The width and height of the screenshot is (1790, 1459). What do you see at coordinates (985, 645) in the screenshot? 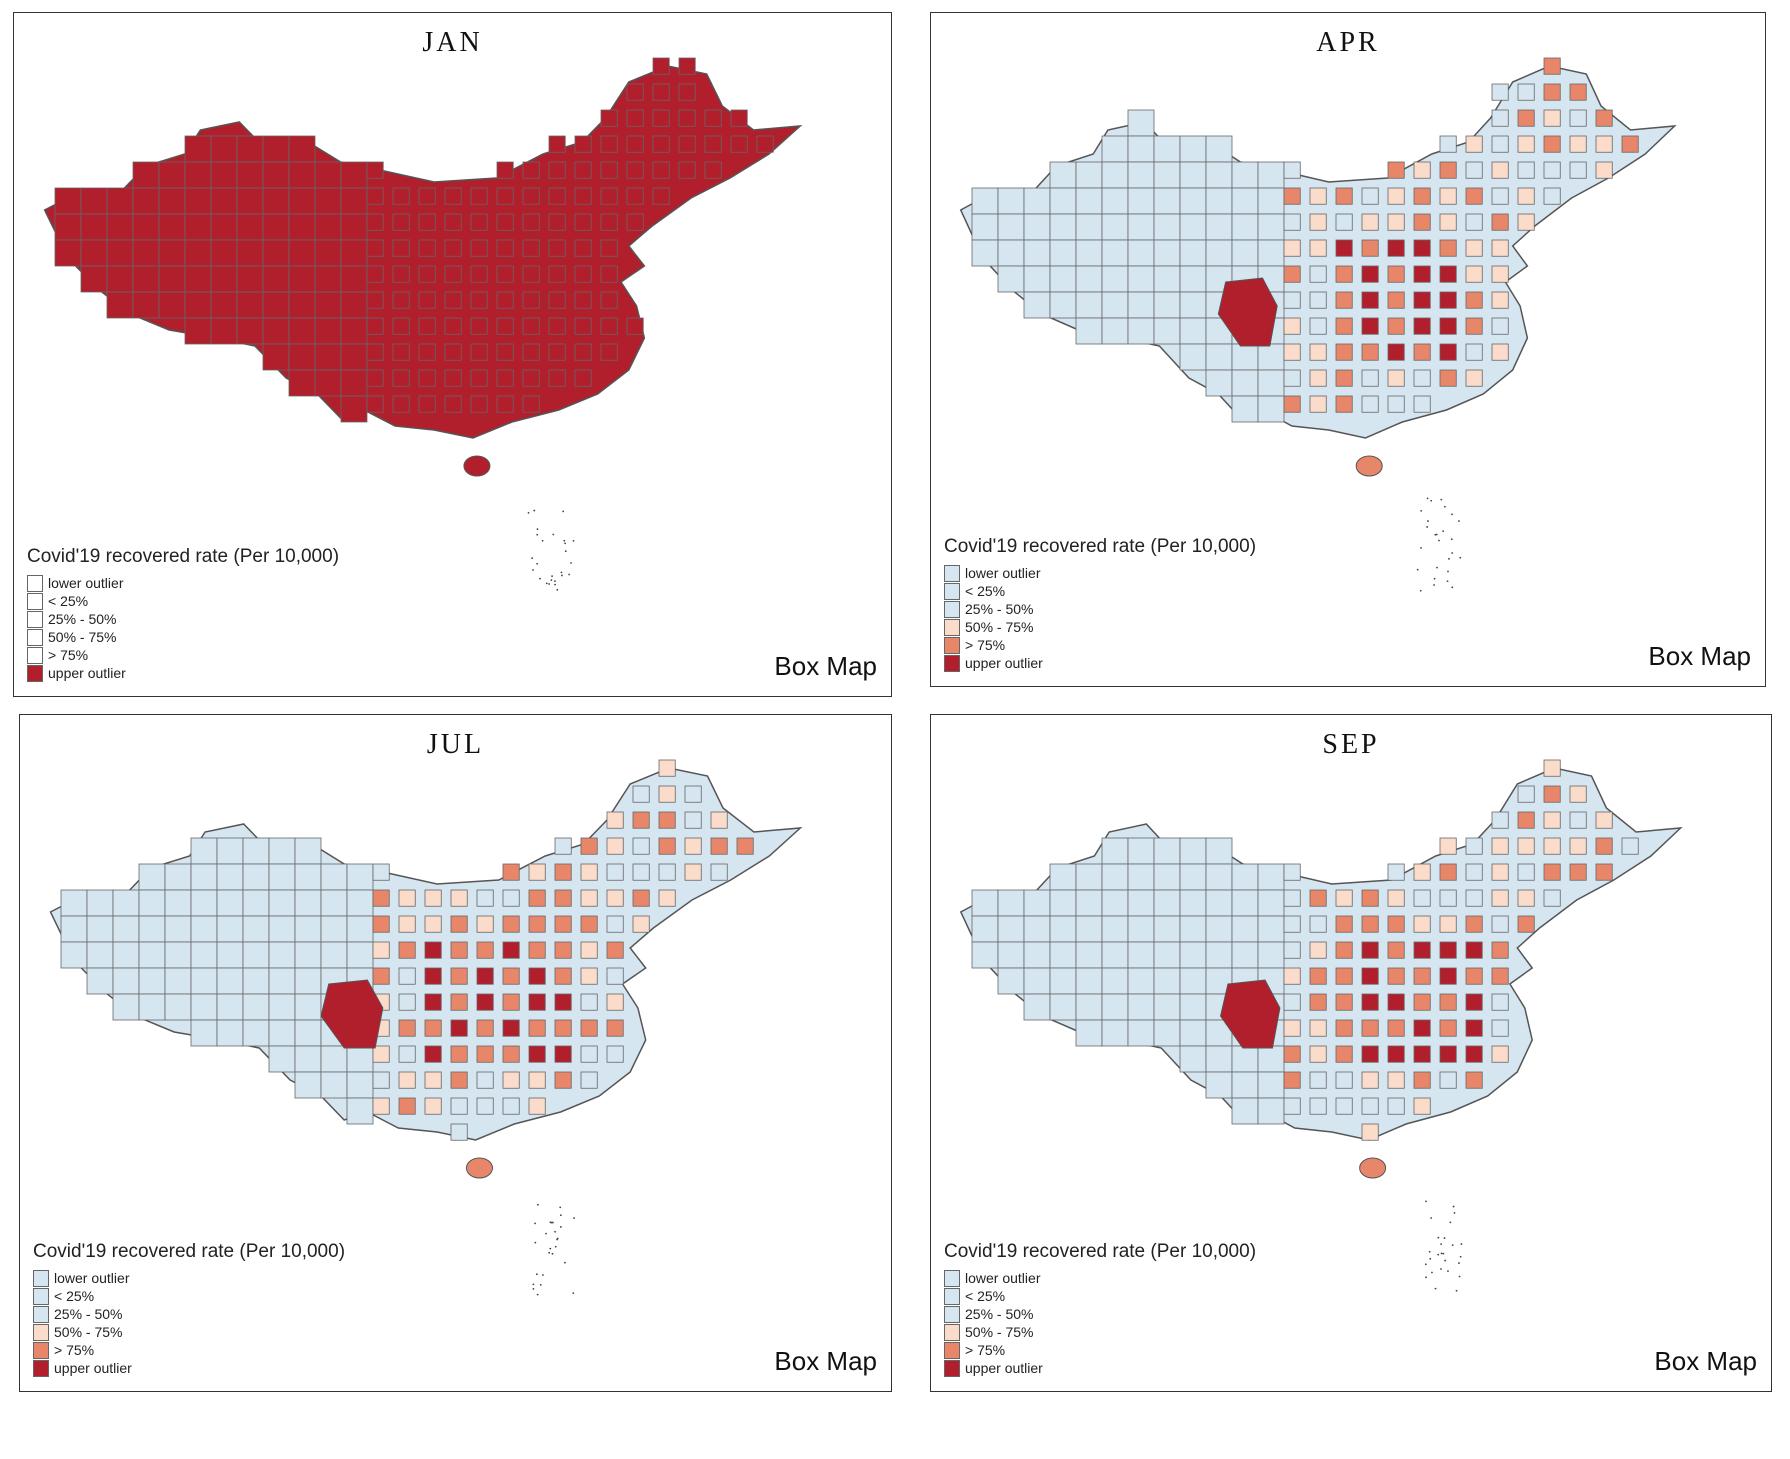
I see `legend-label: > 75%` at bounding box center [985, 645].